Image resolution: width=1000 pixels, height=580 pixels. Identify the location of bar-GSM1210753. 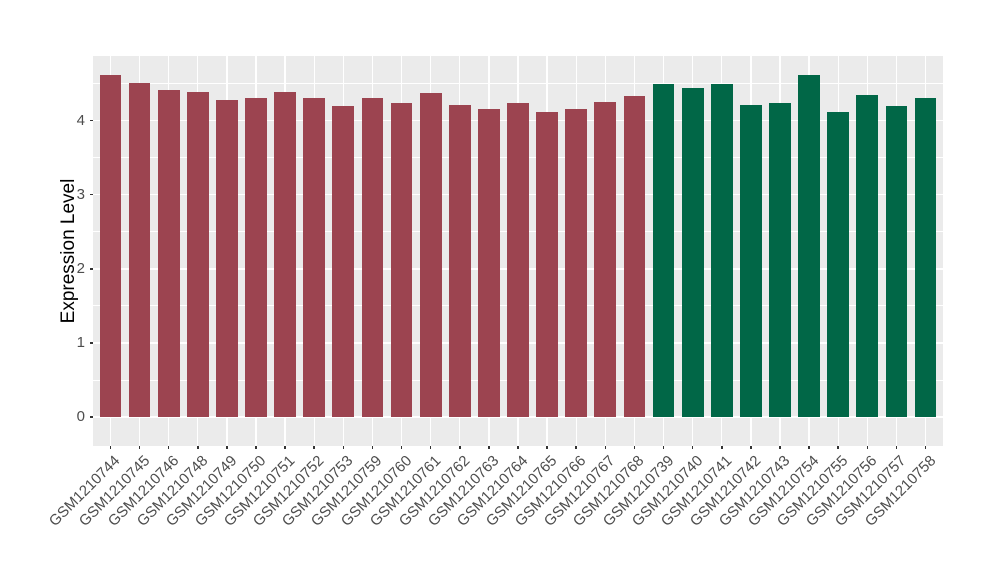
(343, 262).